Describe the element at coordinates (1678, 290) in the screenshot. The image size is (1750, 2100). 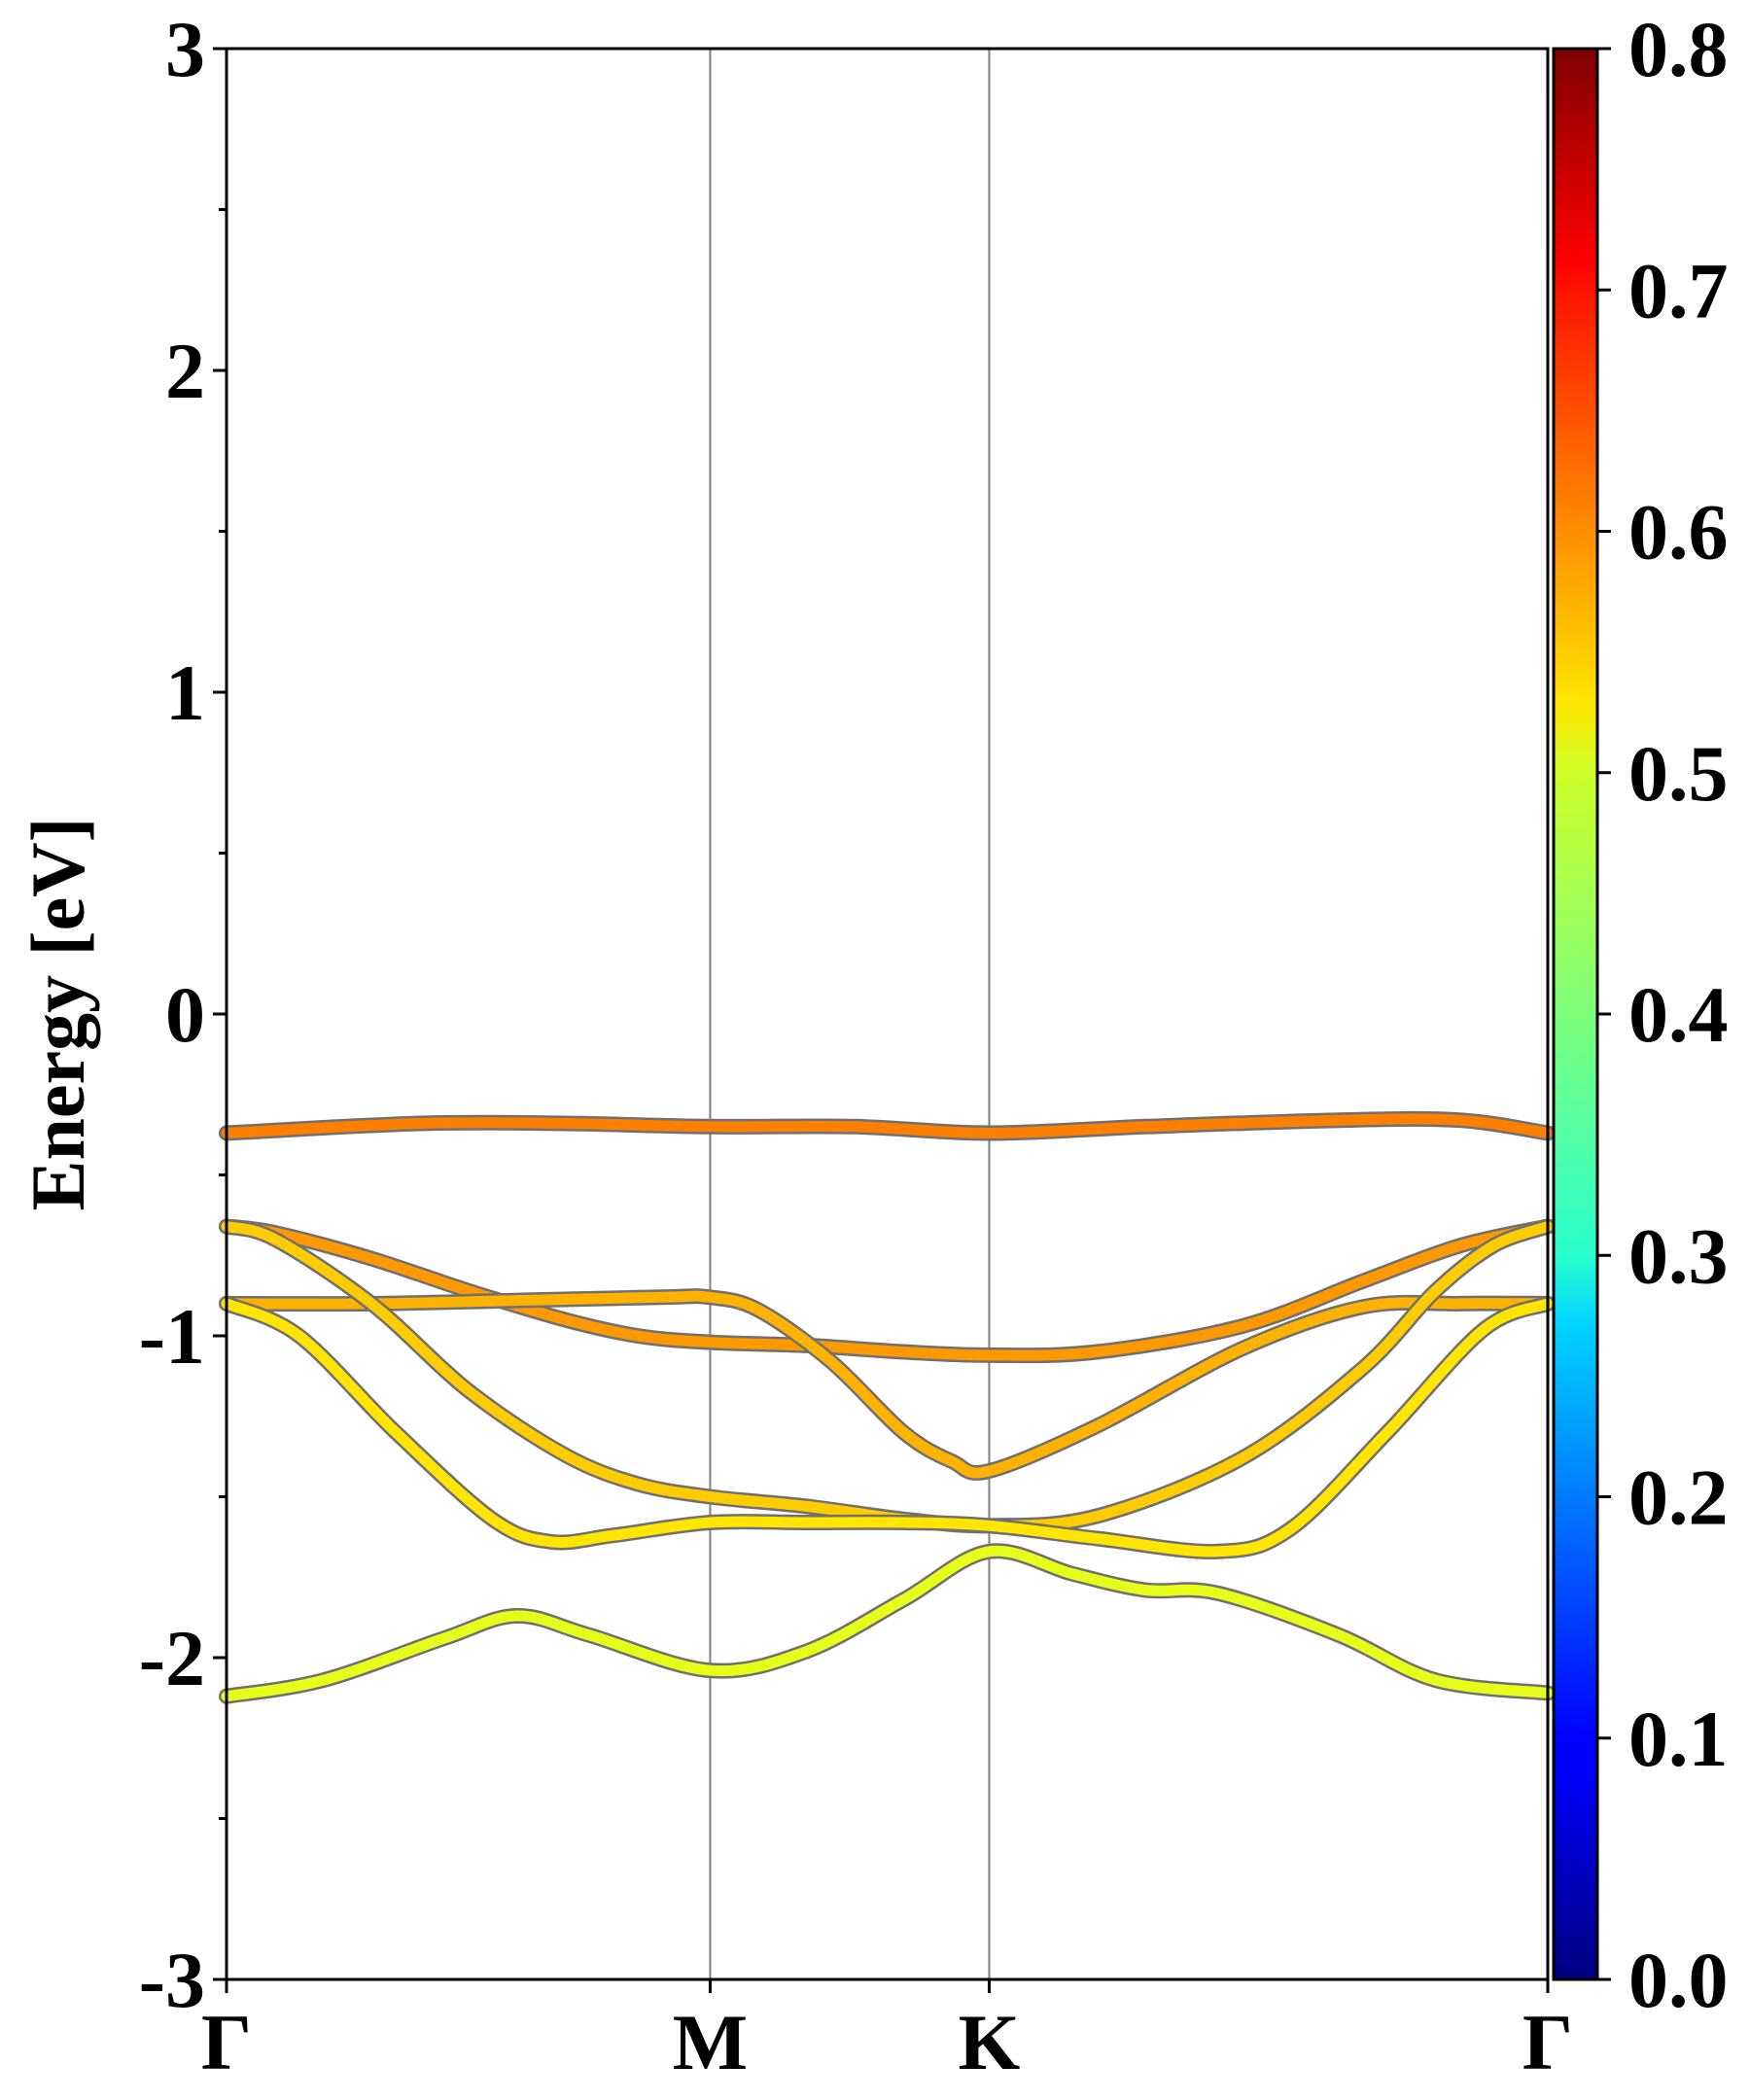
I see `colorbar-tick-label: 0.7` at that location.